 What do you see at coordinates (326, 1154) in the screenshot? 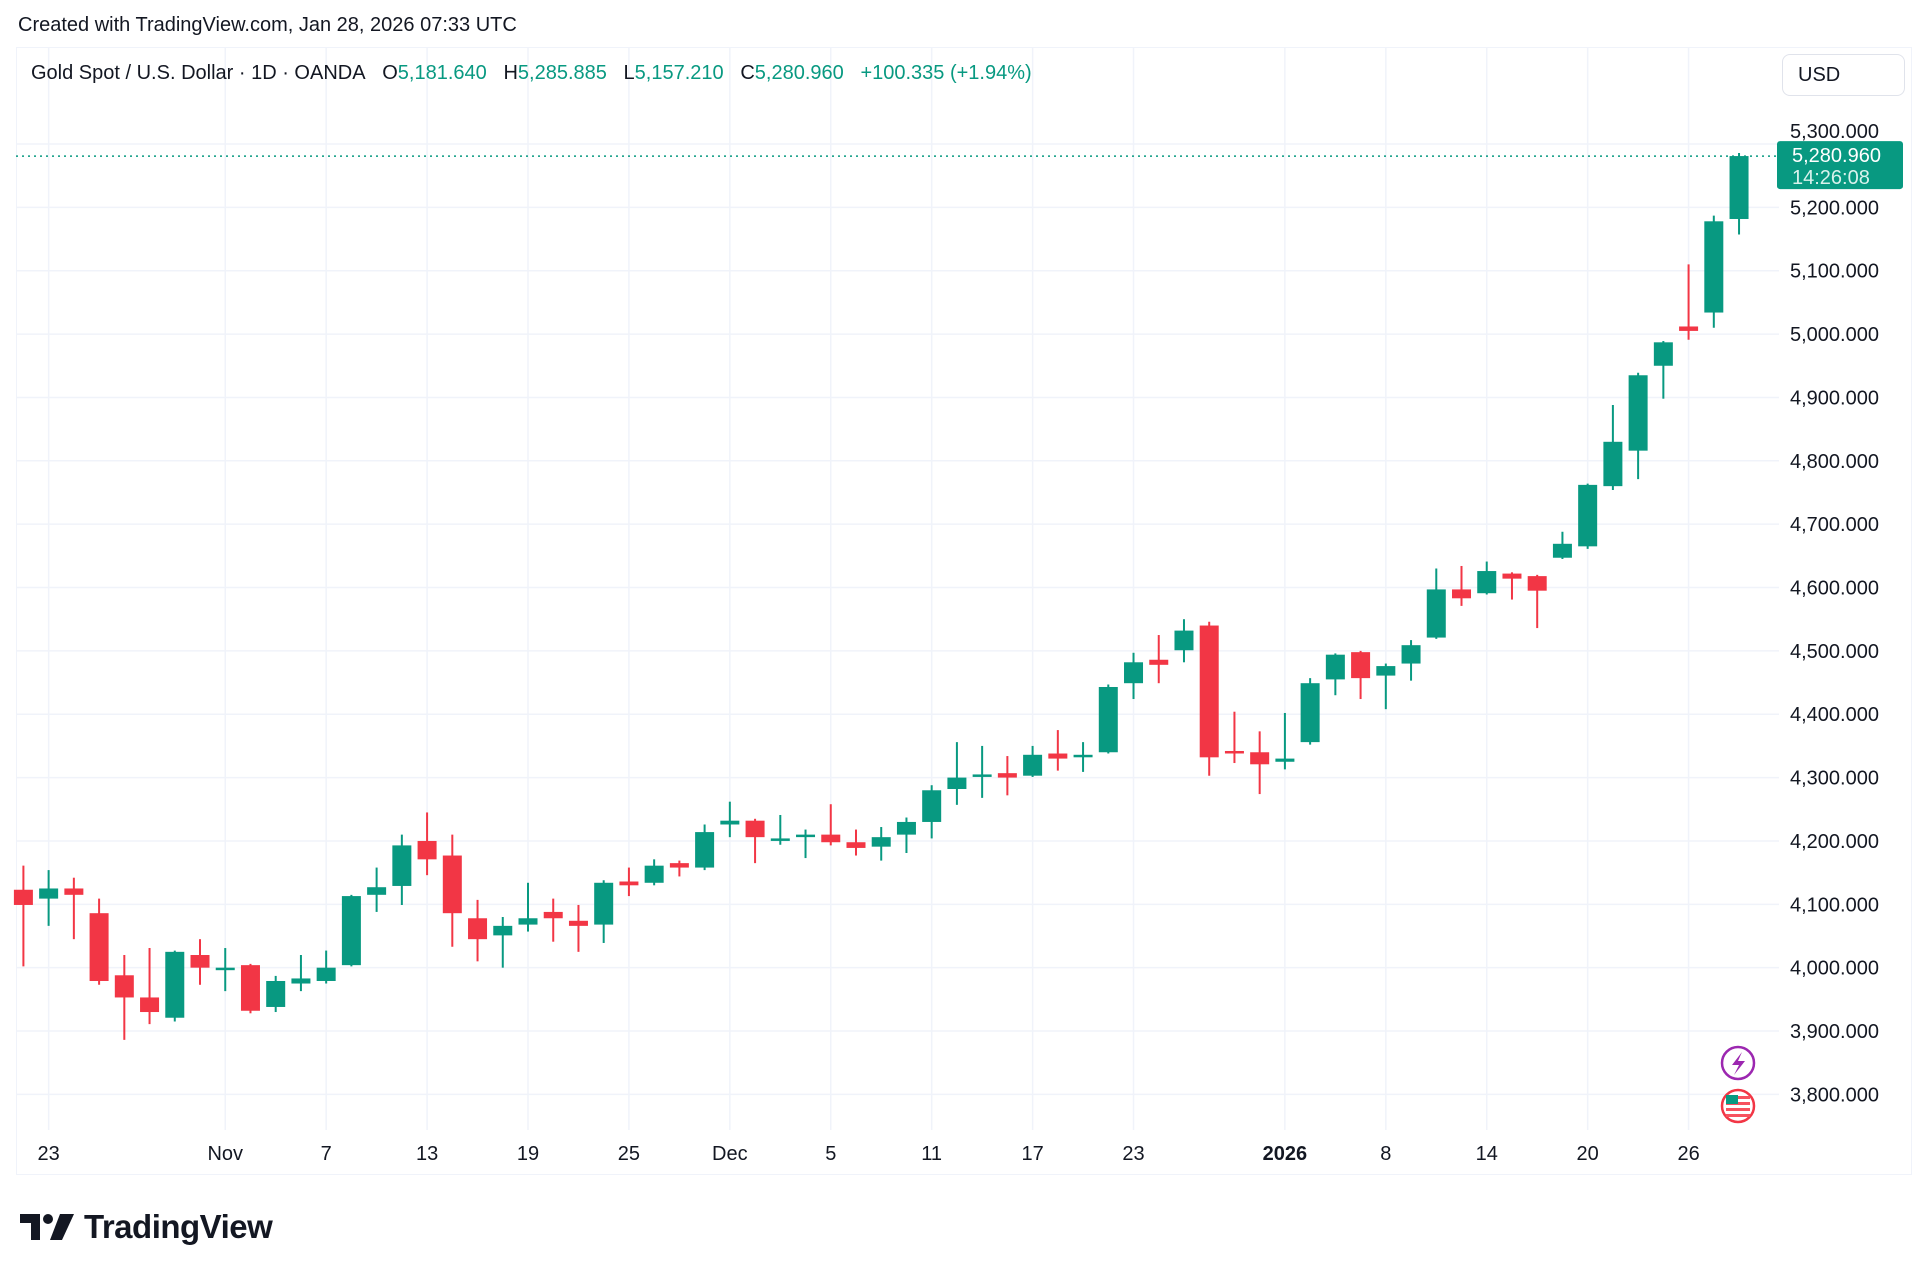
I see `time-tick-label: 7` at bounding box center [326, 1154].